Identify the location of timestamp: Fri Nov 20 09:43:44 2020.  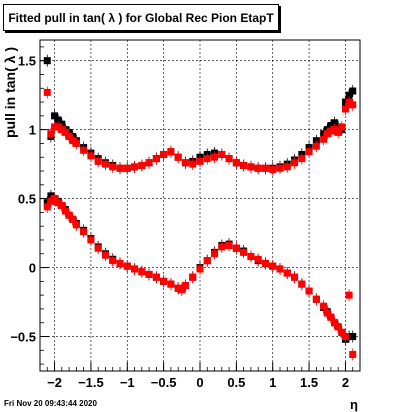
(50, 403).